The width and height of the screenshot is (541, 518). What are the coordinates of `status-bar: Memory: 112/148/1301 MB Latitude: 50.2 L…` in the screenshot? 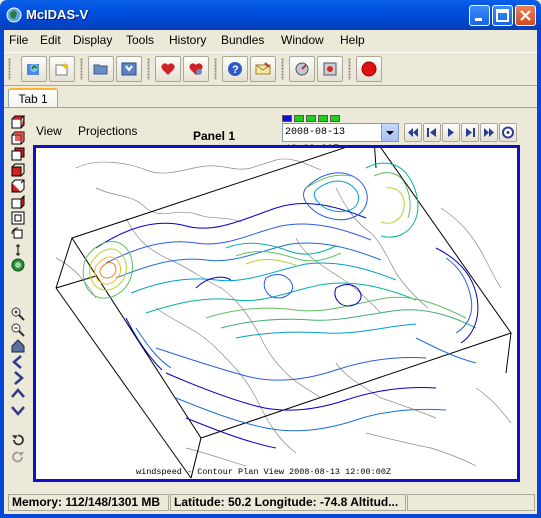 It's located at (270, 502).